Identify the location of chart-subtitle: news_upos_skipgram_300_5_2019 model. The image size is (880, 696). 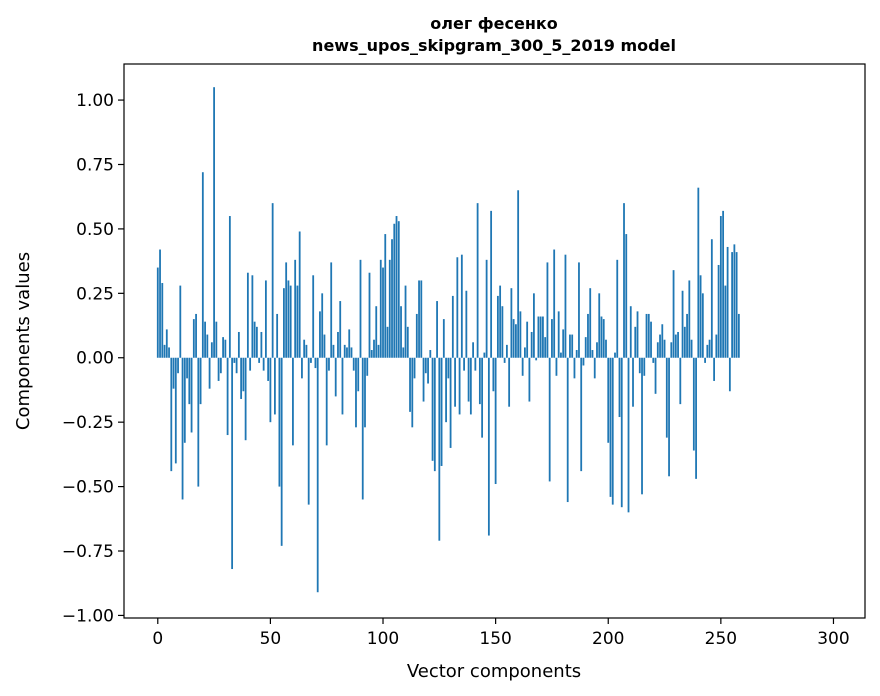
(494, 45).